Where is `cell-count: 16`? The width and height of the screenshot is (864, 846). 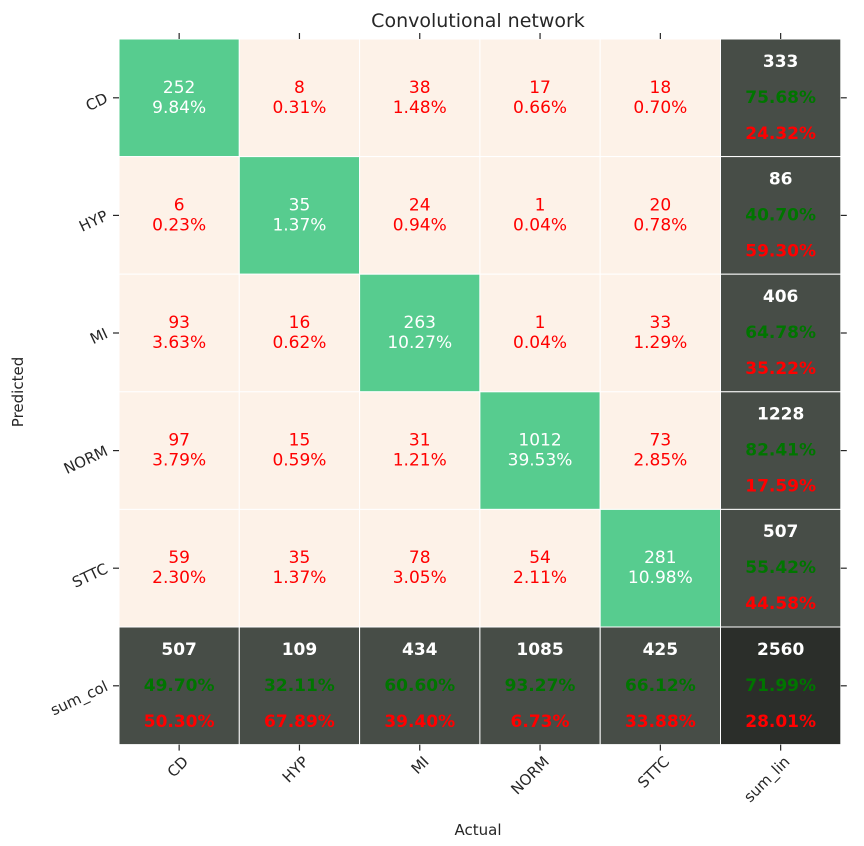
cell-count: 16 is located at coordinates (300, 323).